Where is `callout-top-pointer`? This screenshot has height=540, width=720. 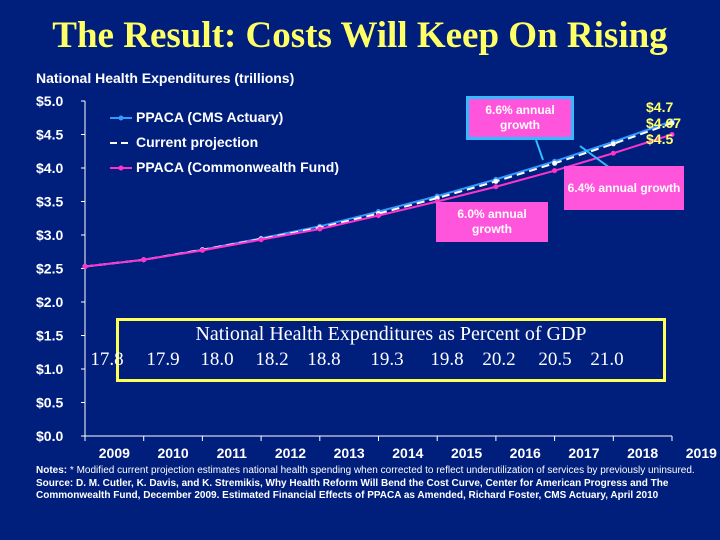
callout-top-pointer is located at coordinates (539, 150).